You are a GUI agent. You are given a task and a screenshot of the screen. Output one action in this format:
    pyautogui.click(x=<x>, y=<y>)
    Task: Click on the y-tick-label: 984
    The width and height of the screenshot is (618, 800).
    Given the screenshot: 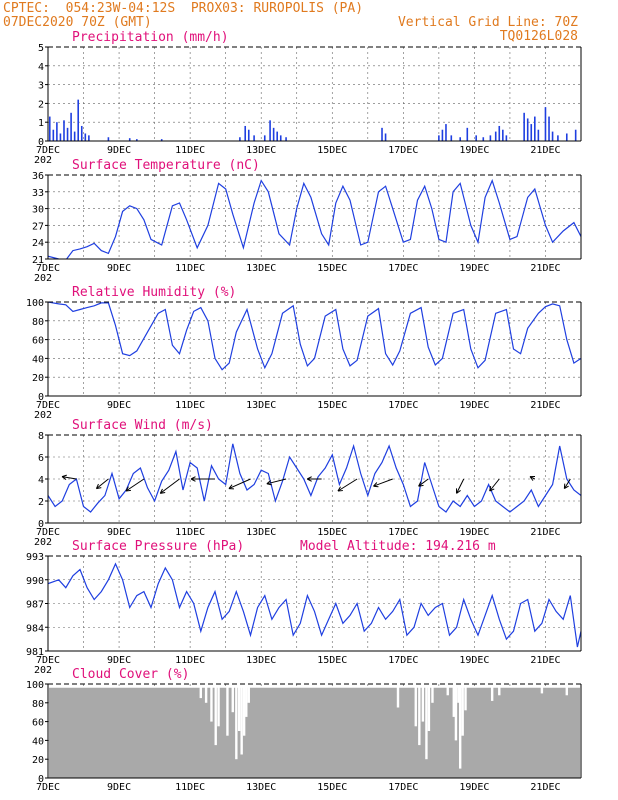 What is the action you would take?
    pyautogui.click(x=35, y=628)
    